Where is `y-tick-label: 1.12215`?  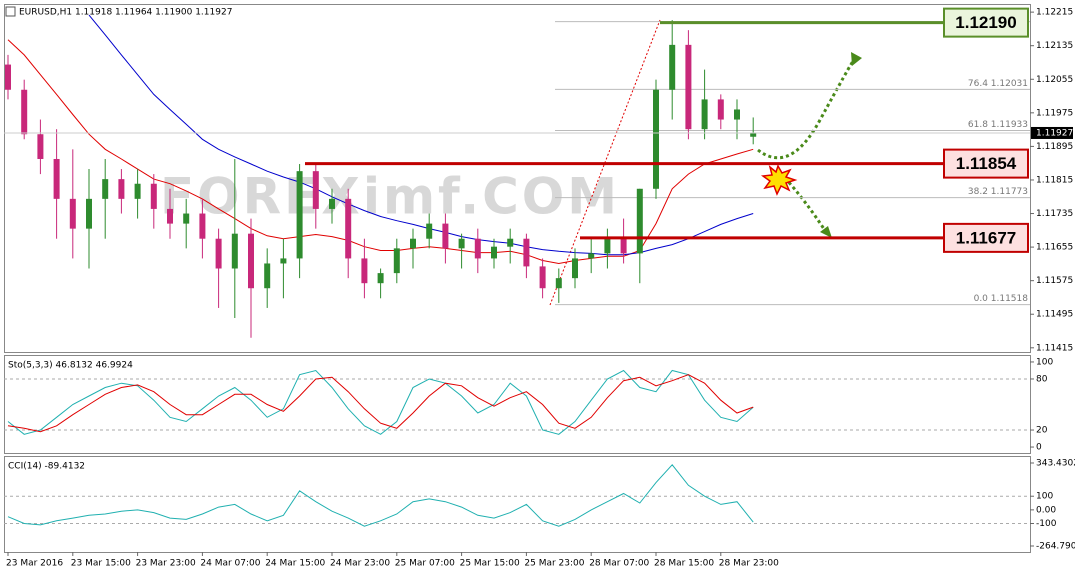 y-tick-label: 1.12215 is located at coordinates (1054, 13).